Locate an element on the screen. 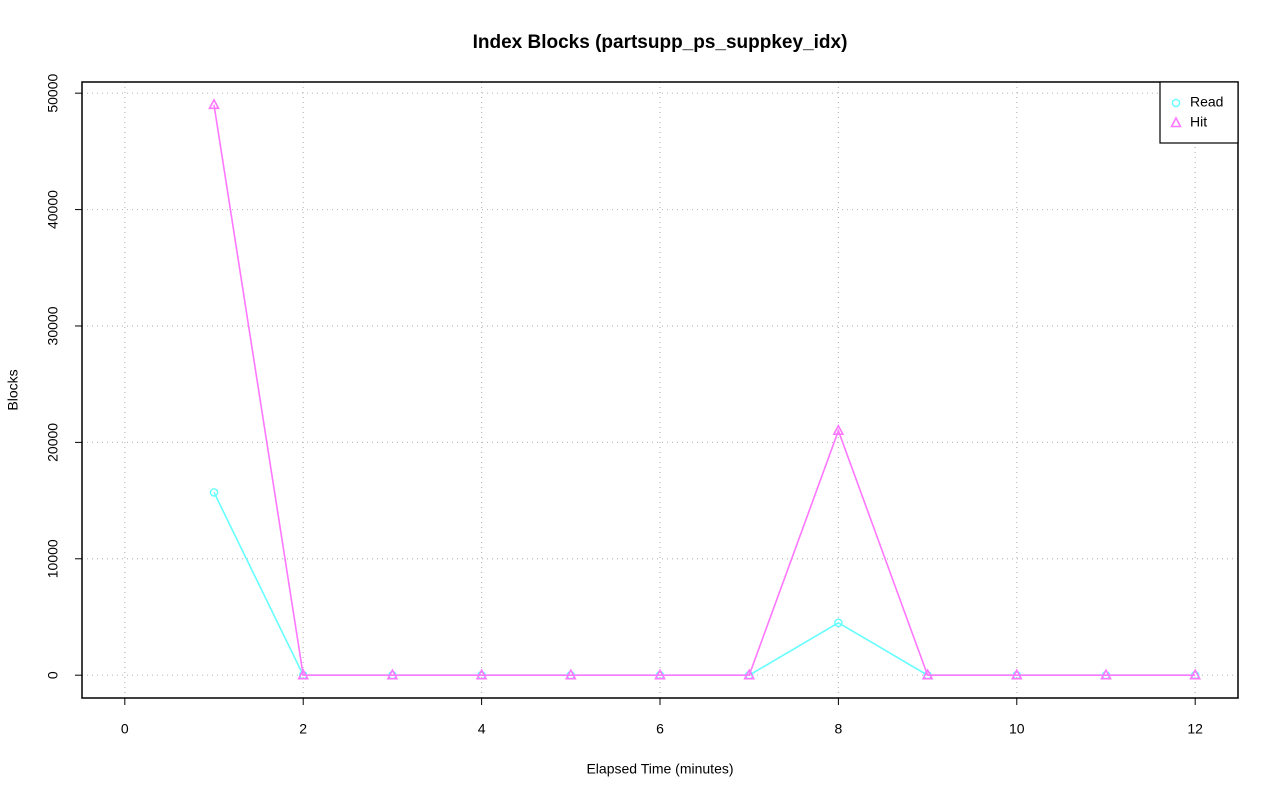 The height and width of the screenshot is (801, 1280). y-tick-label: 20000 is located at coordinates (53, 442).